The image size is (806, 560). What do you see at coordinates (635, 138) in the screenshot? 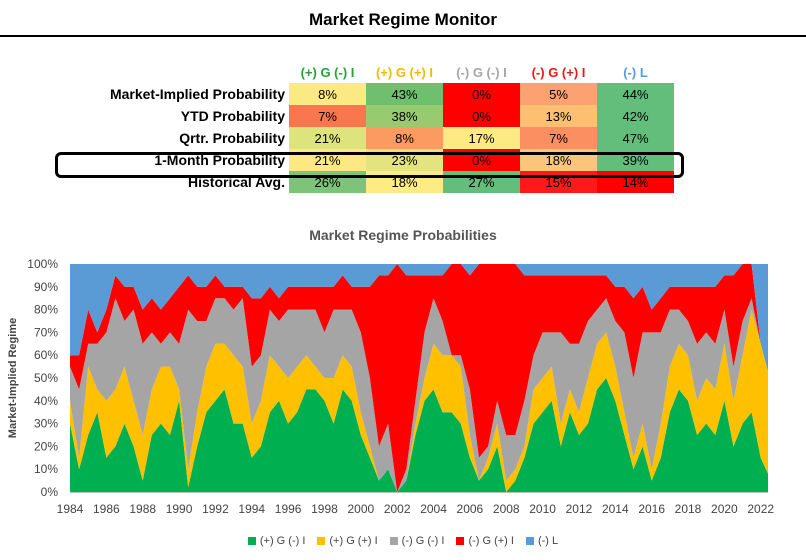
I see `table-cell: 47%` at bounding box center [635, 138].